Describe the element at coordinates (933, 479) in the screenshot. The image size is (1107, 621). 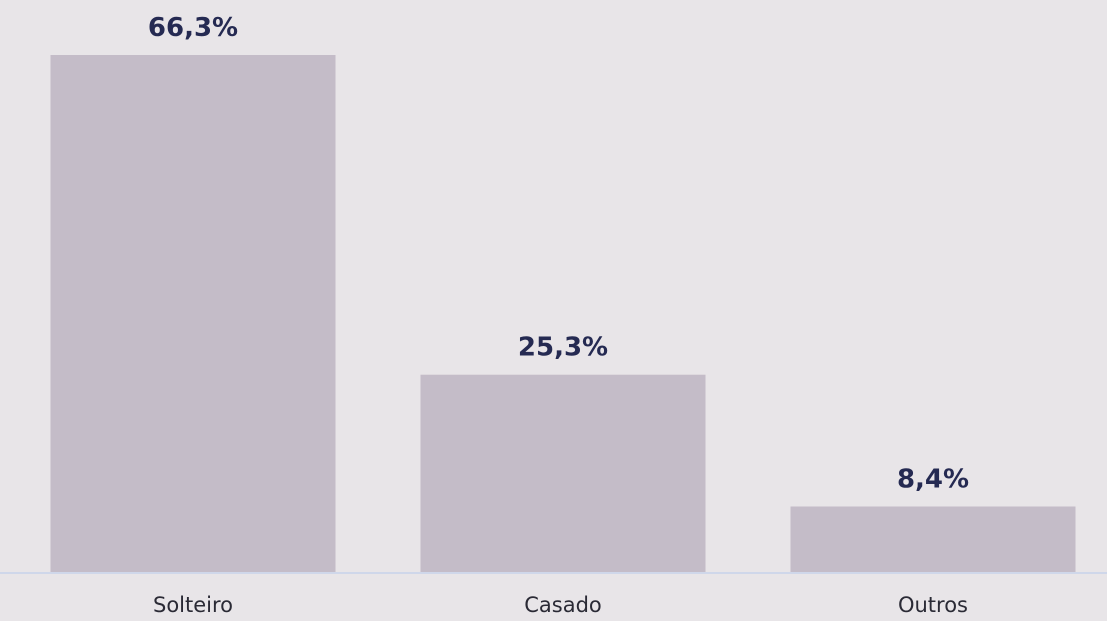
I see `value-label-outros: 8,4%` at that location.